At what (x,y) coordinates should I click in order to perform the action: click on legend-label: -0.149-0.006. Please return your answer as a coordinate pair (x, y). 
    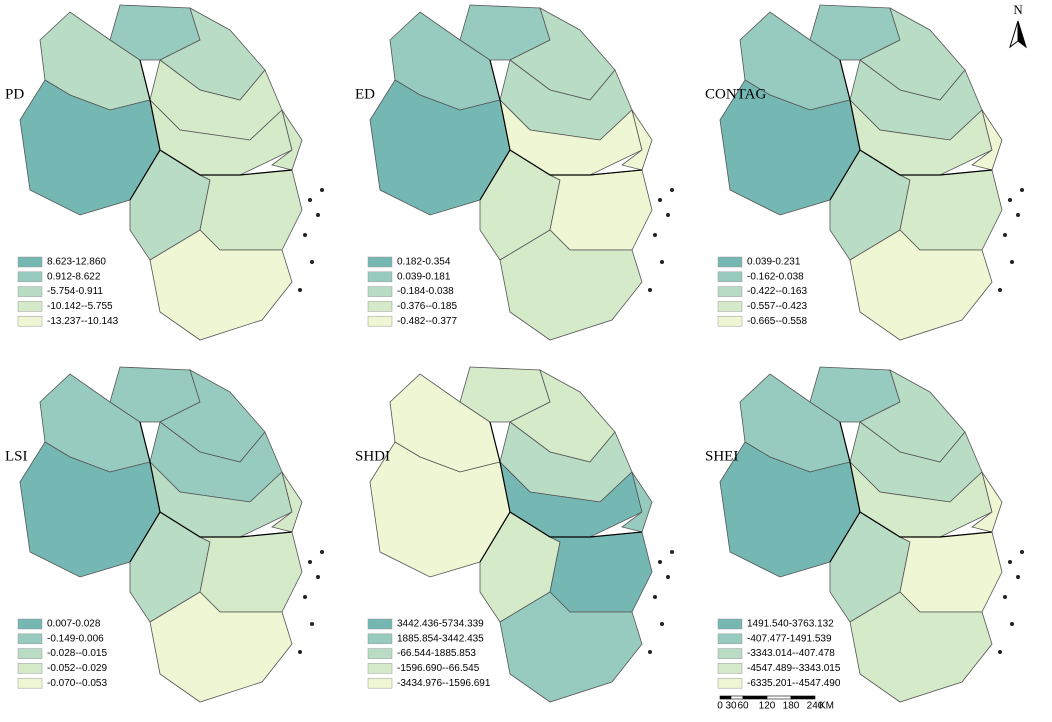
    Looking at the image, I should click on (75, 638).